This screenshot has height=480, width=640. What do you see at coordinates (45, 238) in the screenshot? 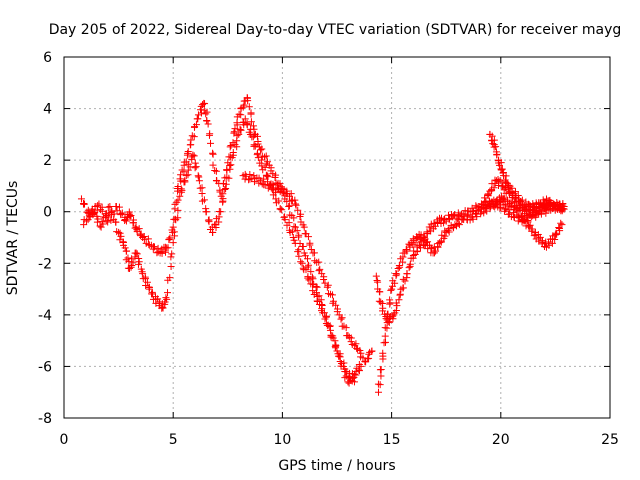
I see `y-tick-labels: -8 -6 -4 -2 0 2 4 6` at bounding box center [45, 238].